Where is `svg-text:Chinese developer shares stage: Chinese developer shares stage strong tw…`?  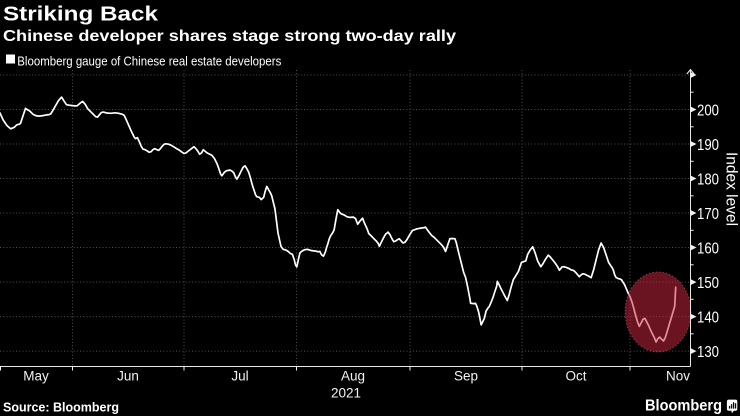 svg-text:Chinese developer shares stage: Chinese developer shares stage strong tw… is located at coordinates (229, 36).